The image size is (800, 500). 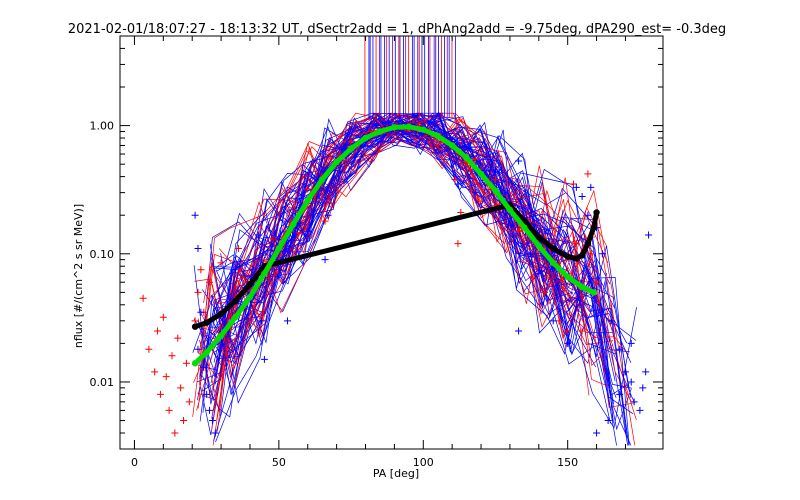 I want to click on y-axis-label: nflux [#/(cm^2 s sr MeV)], so click(x=78, y=276).